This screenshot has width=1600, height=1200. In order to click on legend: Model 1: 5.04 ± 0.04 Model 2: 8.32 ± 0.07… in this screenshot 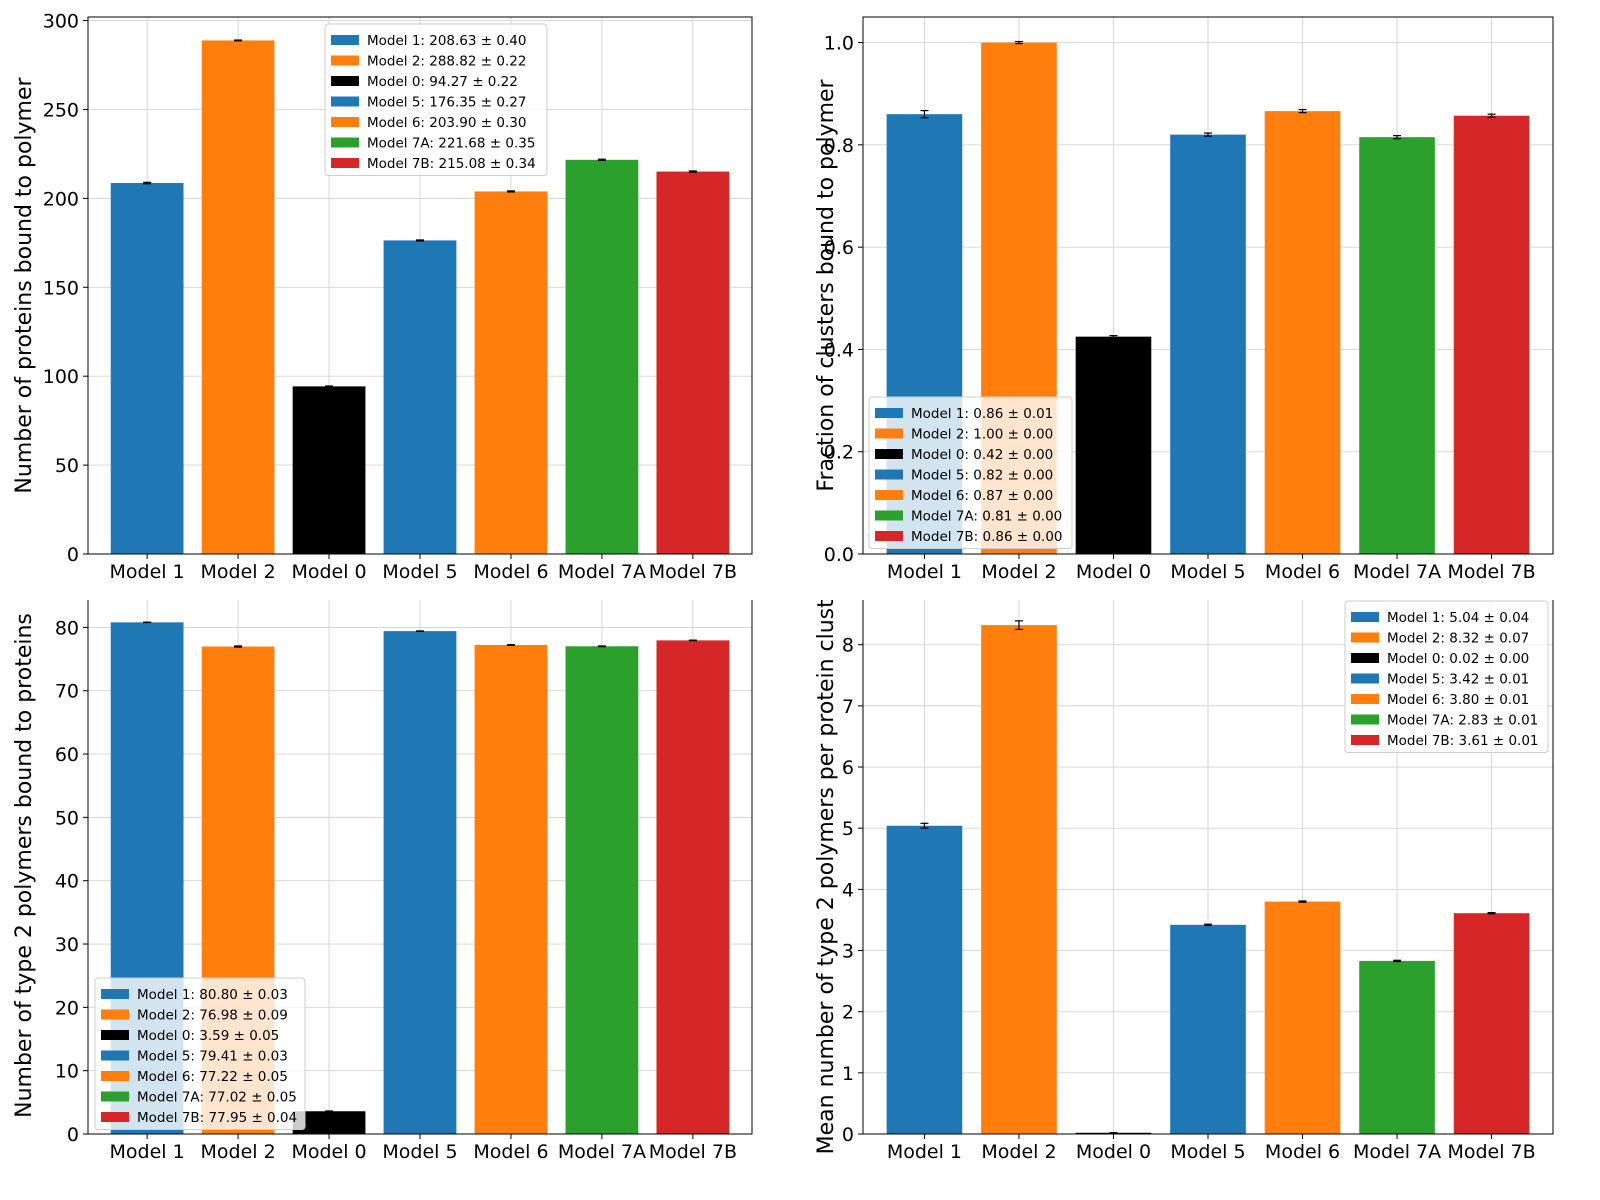, I will do `click(1446, 676)`.